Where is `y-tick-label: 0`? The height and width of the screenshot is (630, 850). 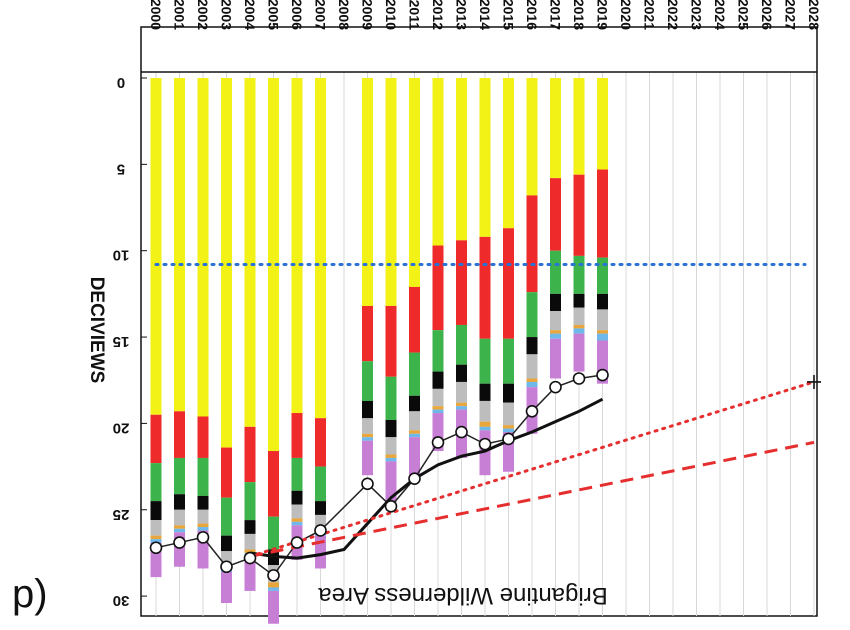 y-tick-label: 0 is located at coordinates (121, 82).